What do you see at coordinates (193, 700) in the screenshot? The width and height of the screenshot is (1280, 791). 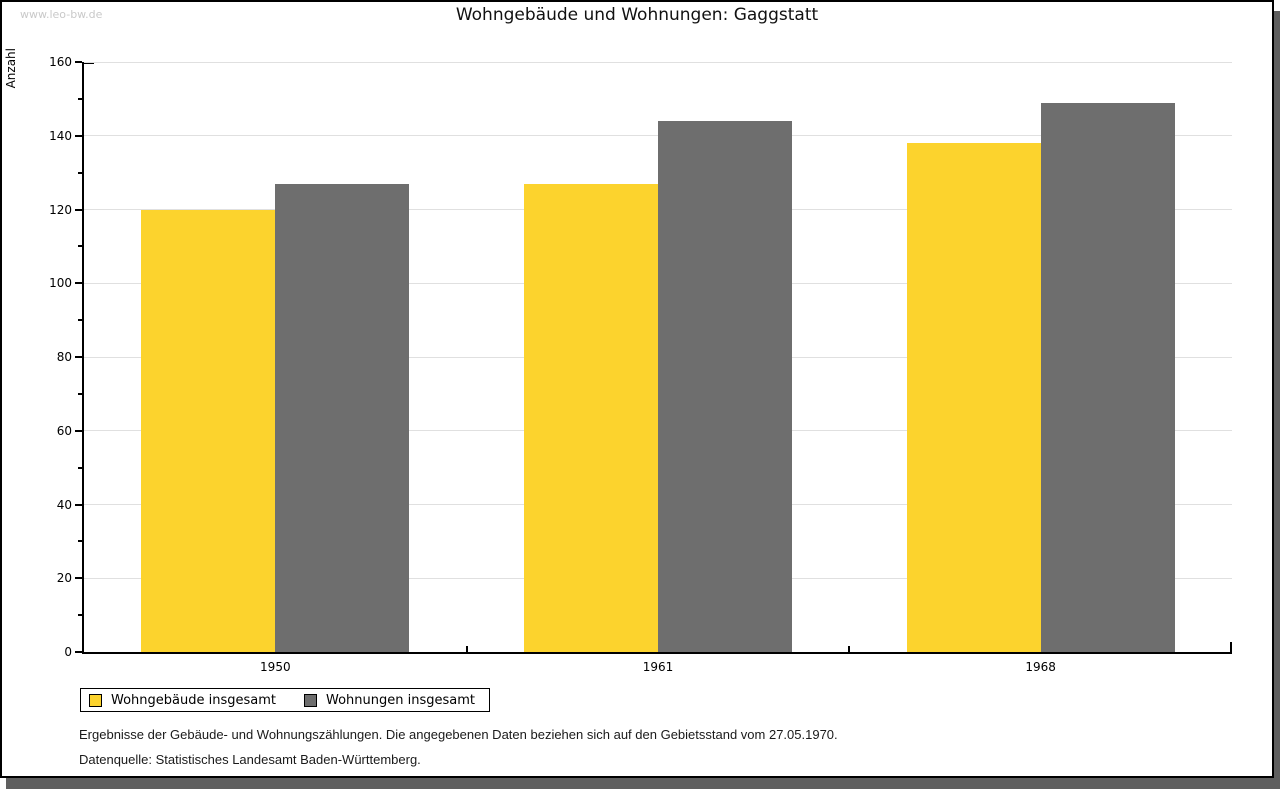 I see `legend-label: Wohngebäude insgesamt` at bounding box center [193, 700].